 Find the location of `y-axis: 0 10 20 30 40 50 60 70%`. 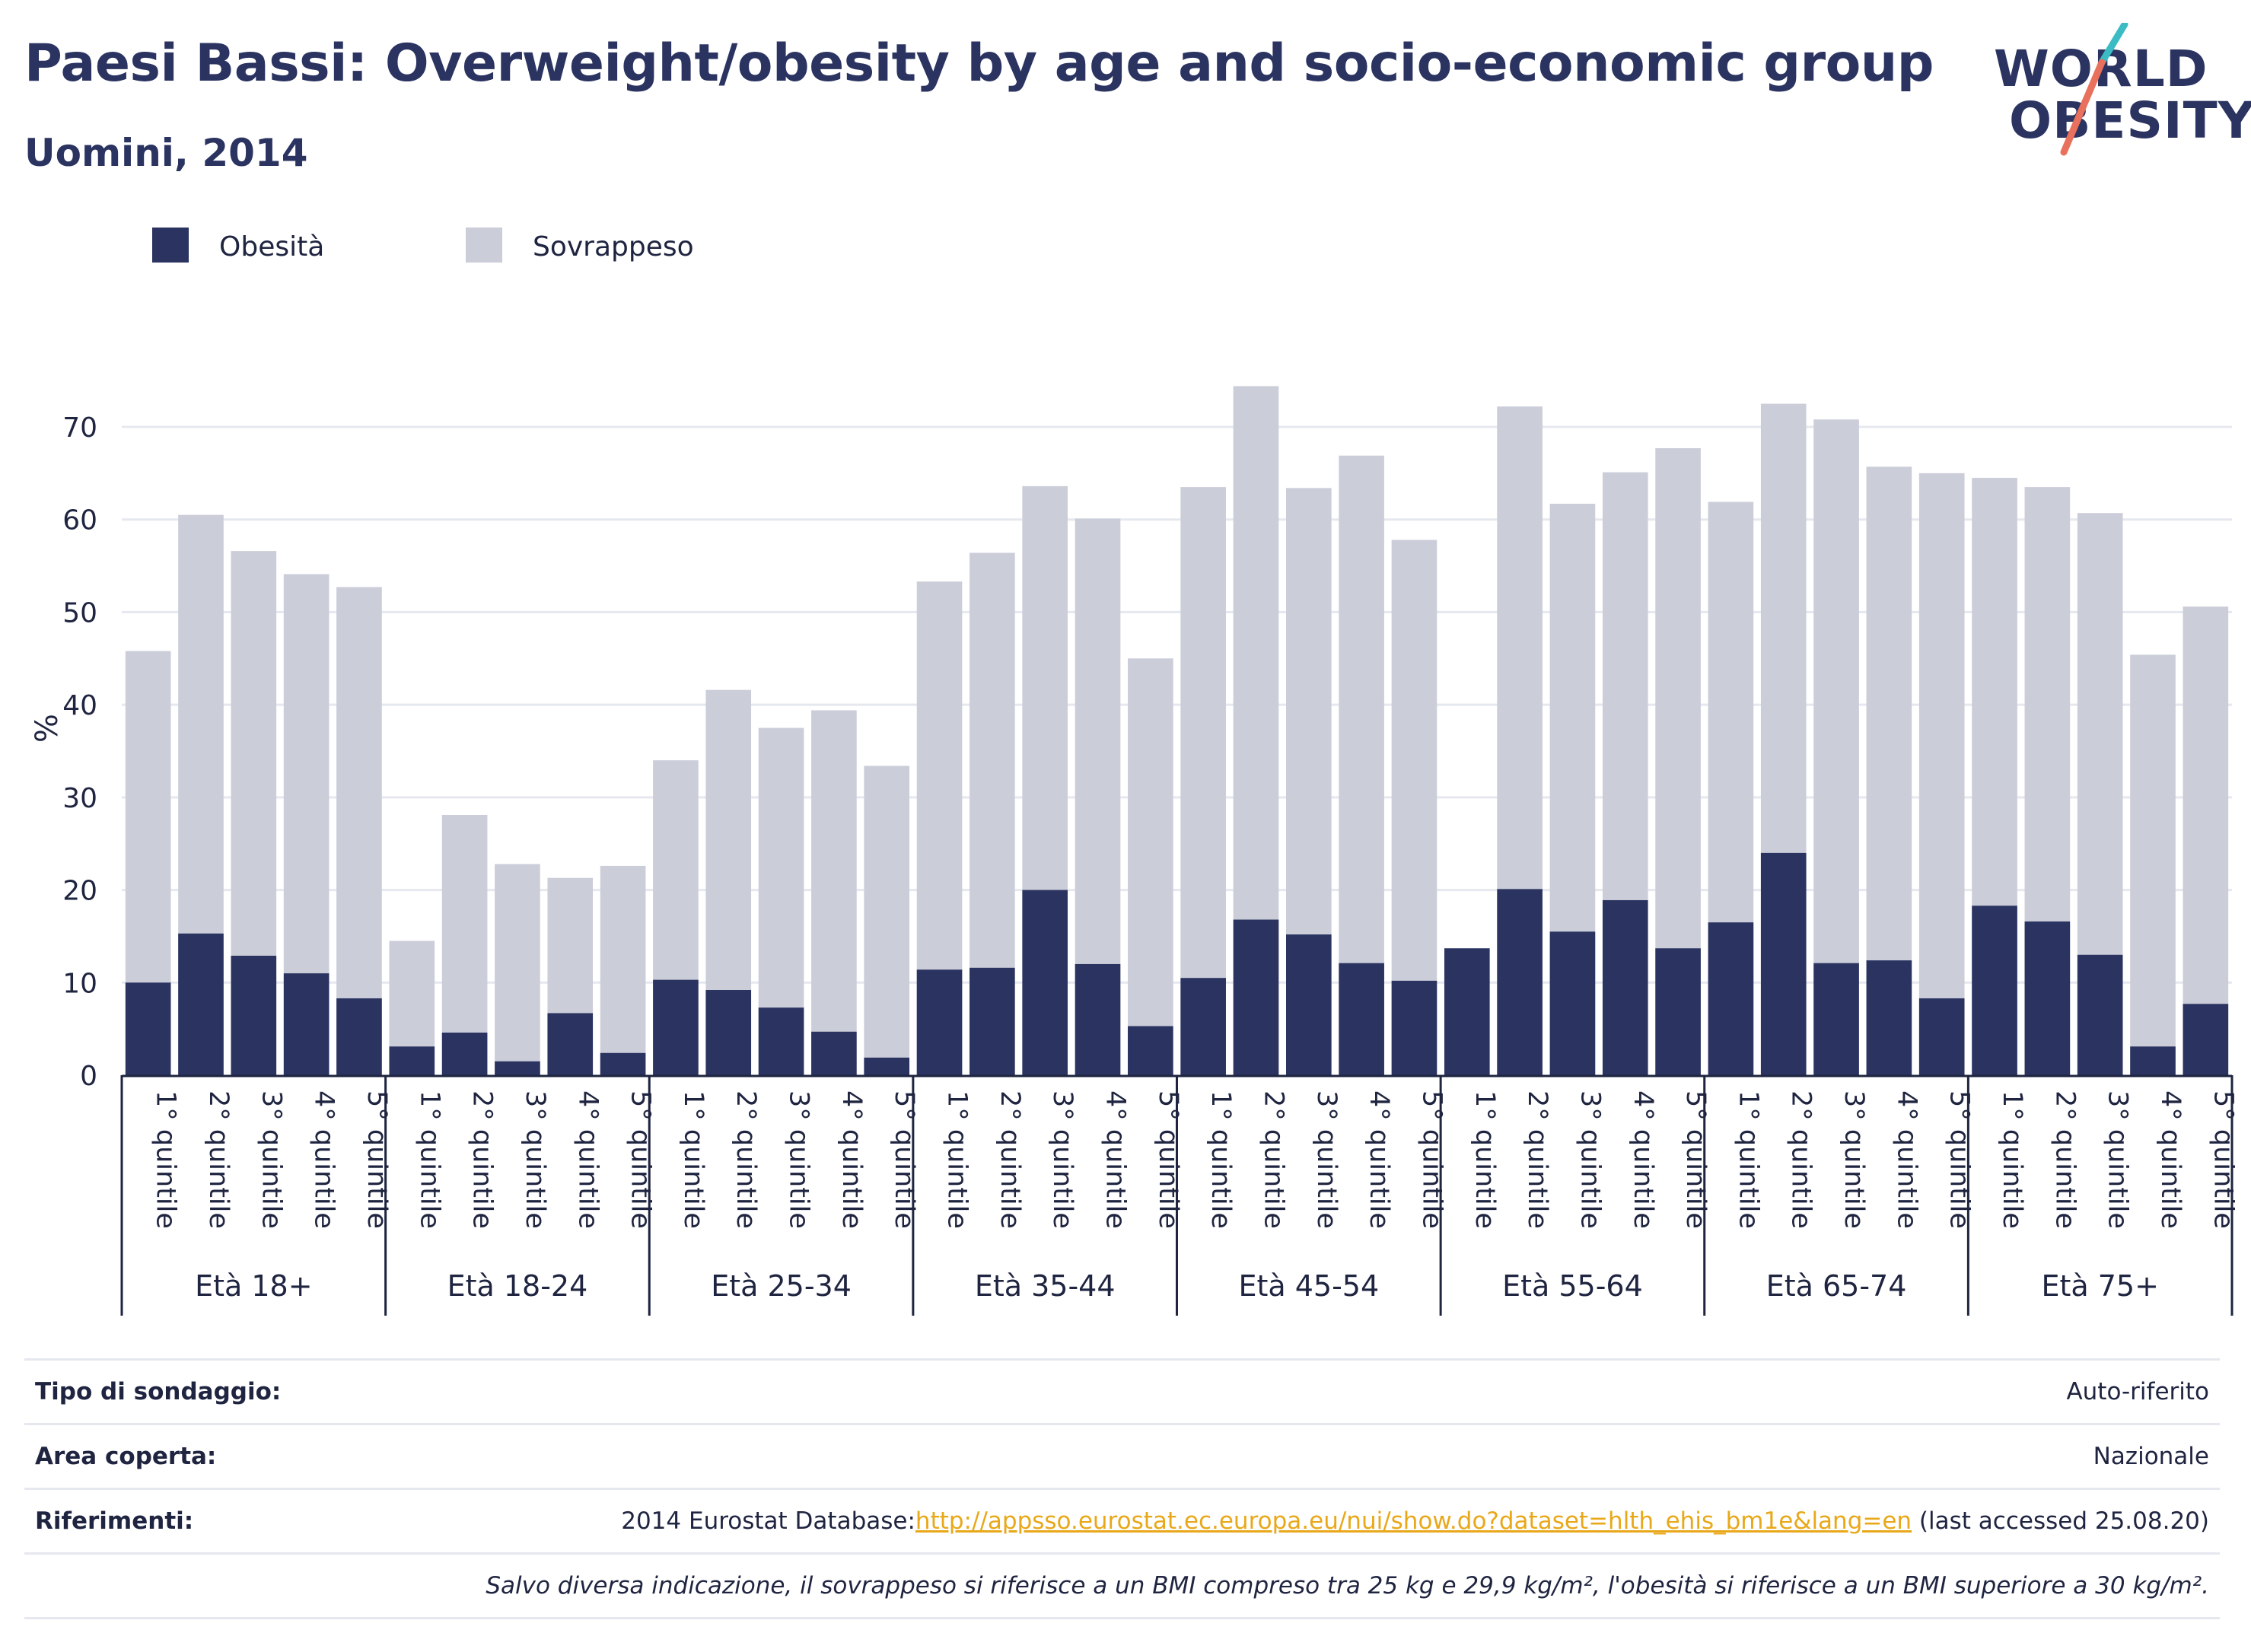

y-axis: 0 10 20 30 40 50 60 70% is located at coordinates (63, 752).